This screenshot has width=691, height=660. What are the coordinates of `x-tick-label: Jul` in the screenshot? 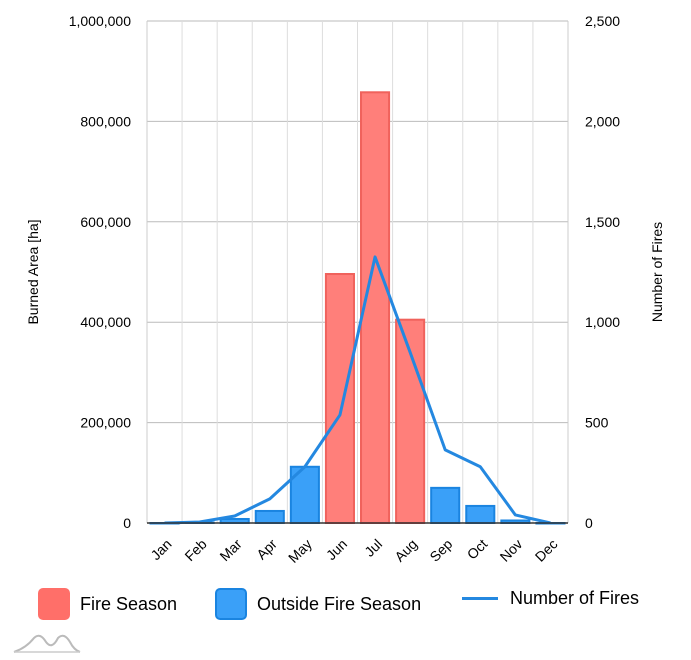 It's located at (373, 548).